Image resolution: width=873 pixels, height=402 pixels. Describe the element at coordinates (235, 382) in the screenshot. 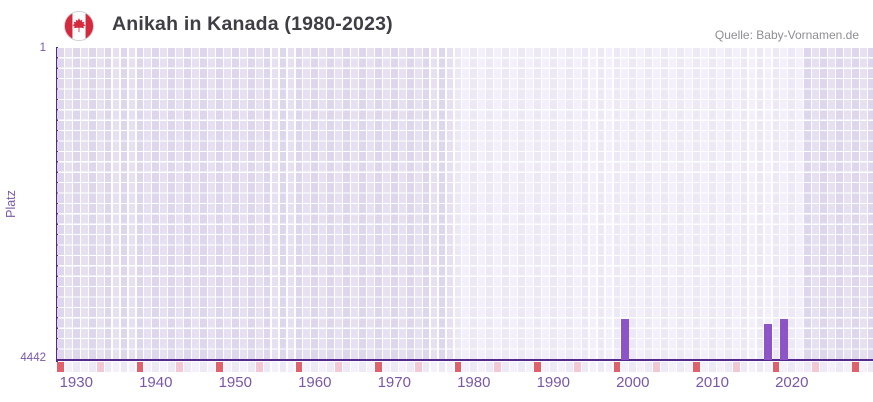

I see `x-tick-1950: 1950` at that location.